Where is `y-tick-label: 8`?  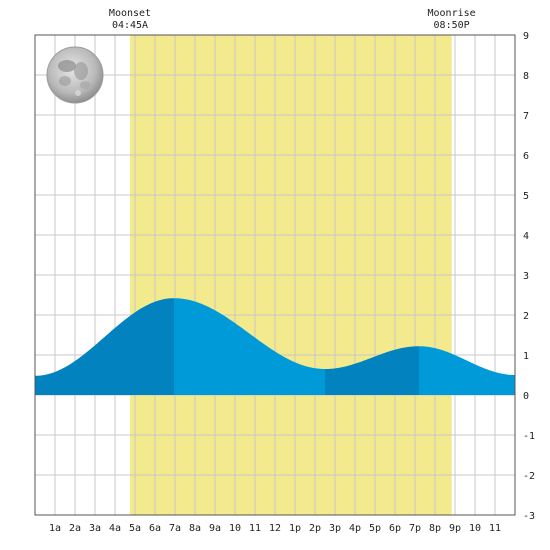 y-tick-label: 8 is located at coordinates (526, 76).